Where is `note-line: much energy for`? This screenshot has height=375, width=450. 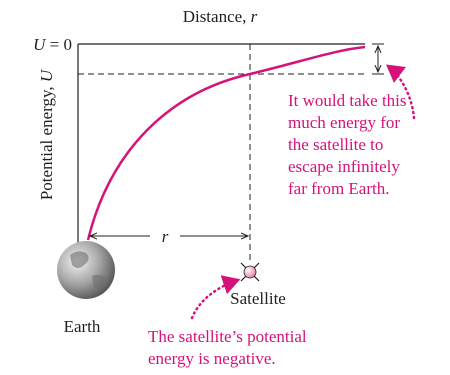 note-line: much energy for is located at coordinates (344, 122).